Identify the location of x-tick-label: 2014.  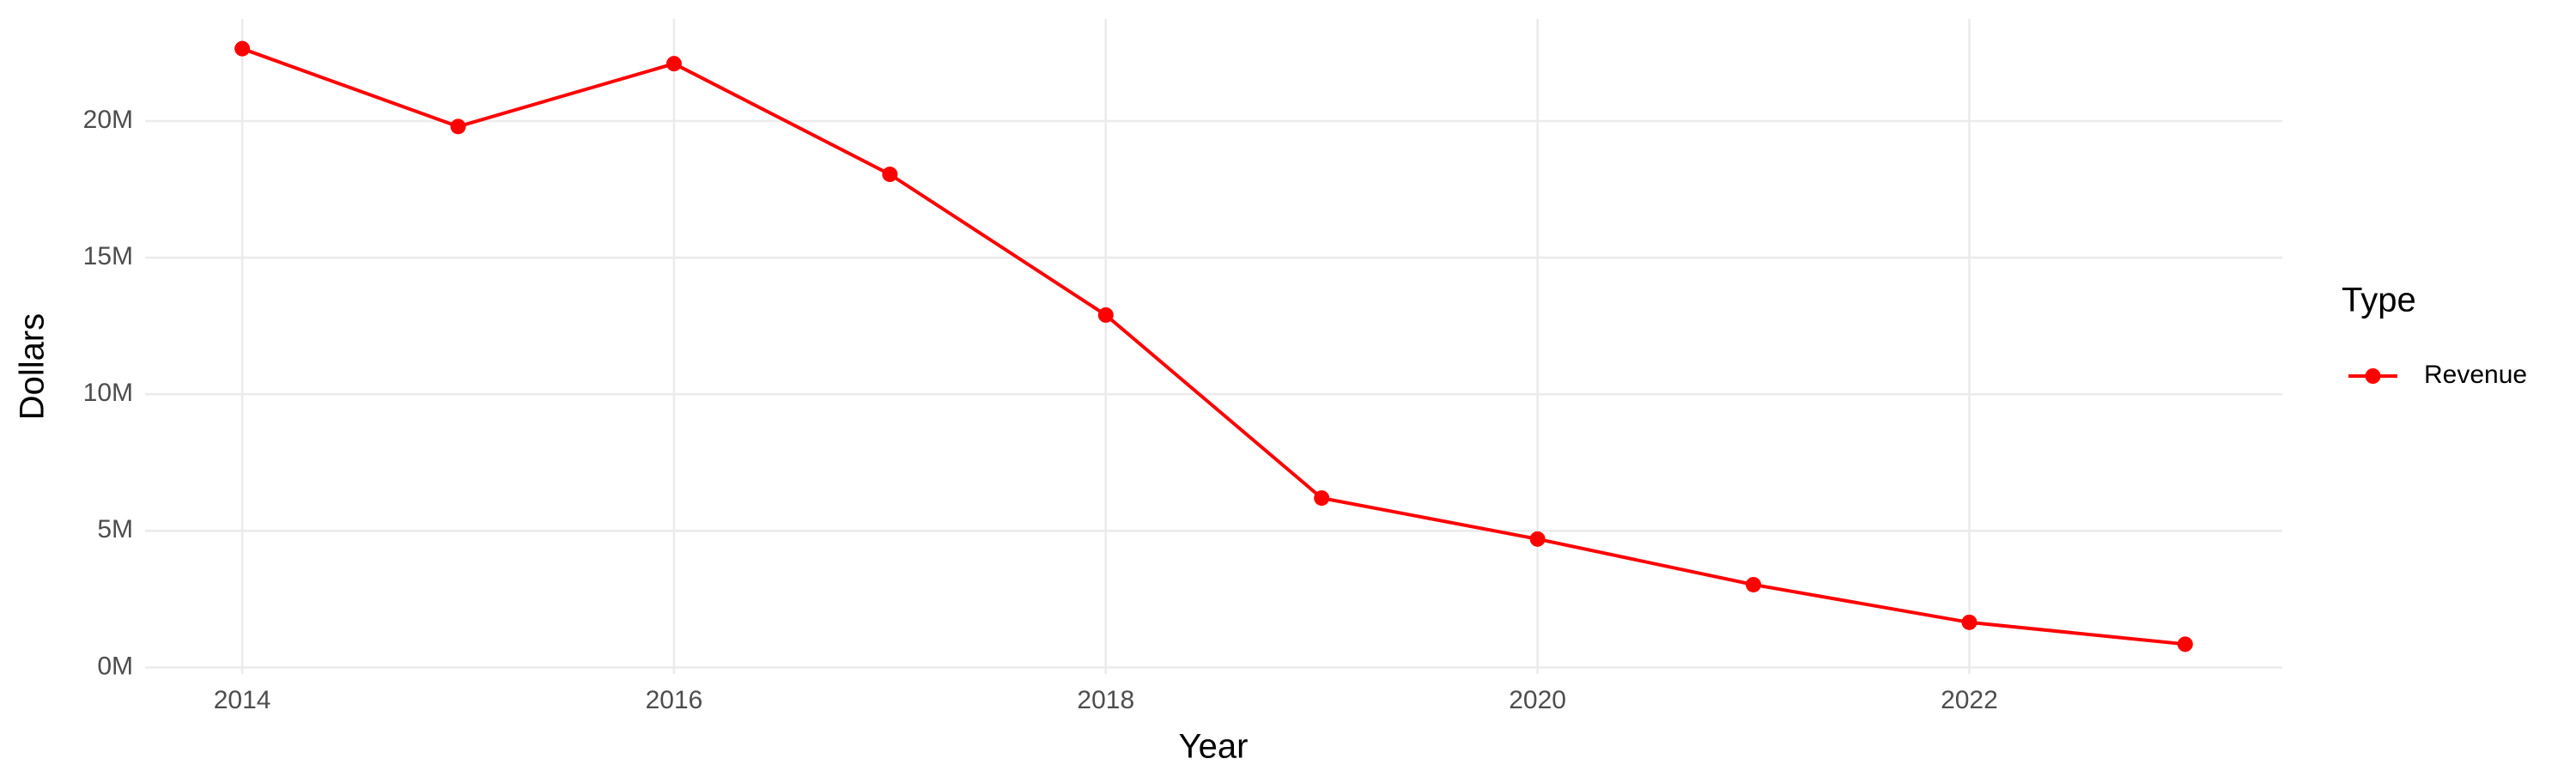
(242, 700).